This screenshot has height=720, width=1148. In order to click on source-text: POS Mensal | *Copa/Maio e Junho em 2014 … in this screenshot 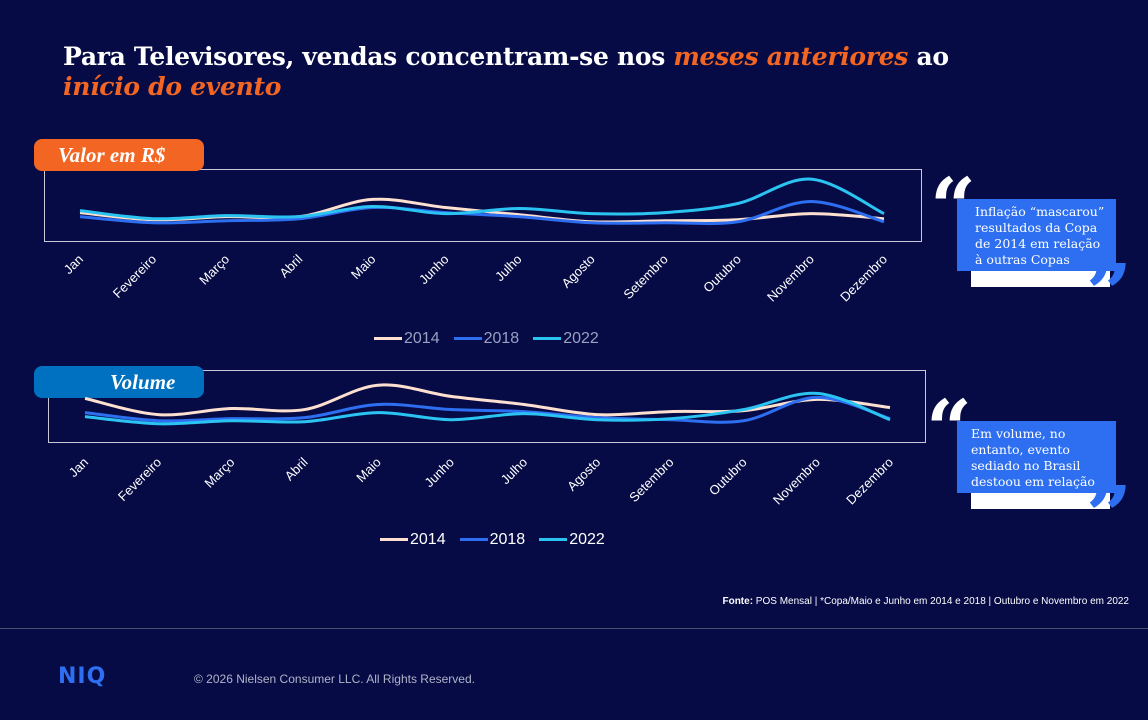, I will do `click(941, 601)`.